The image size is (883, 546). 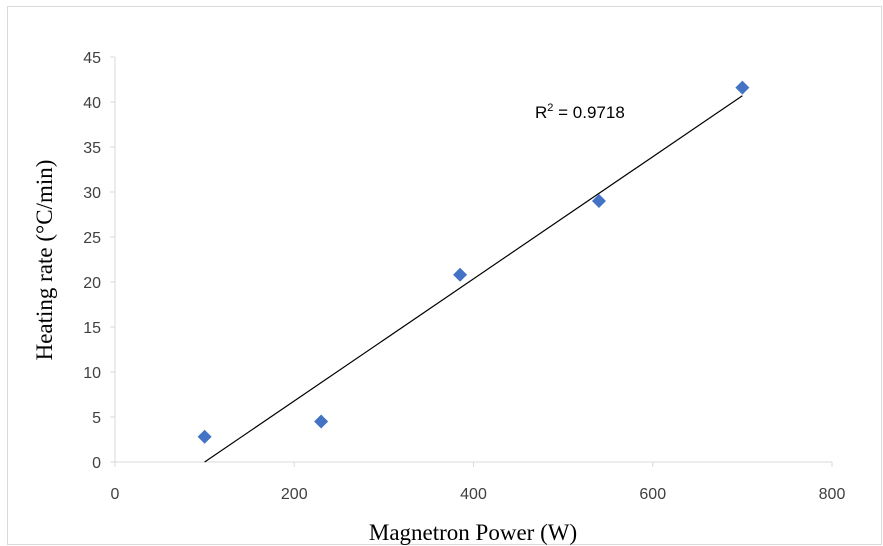 I want to click on x-tick-label: 600, so click(x=652, y=494).